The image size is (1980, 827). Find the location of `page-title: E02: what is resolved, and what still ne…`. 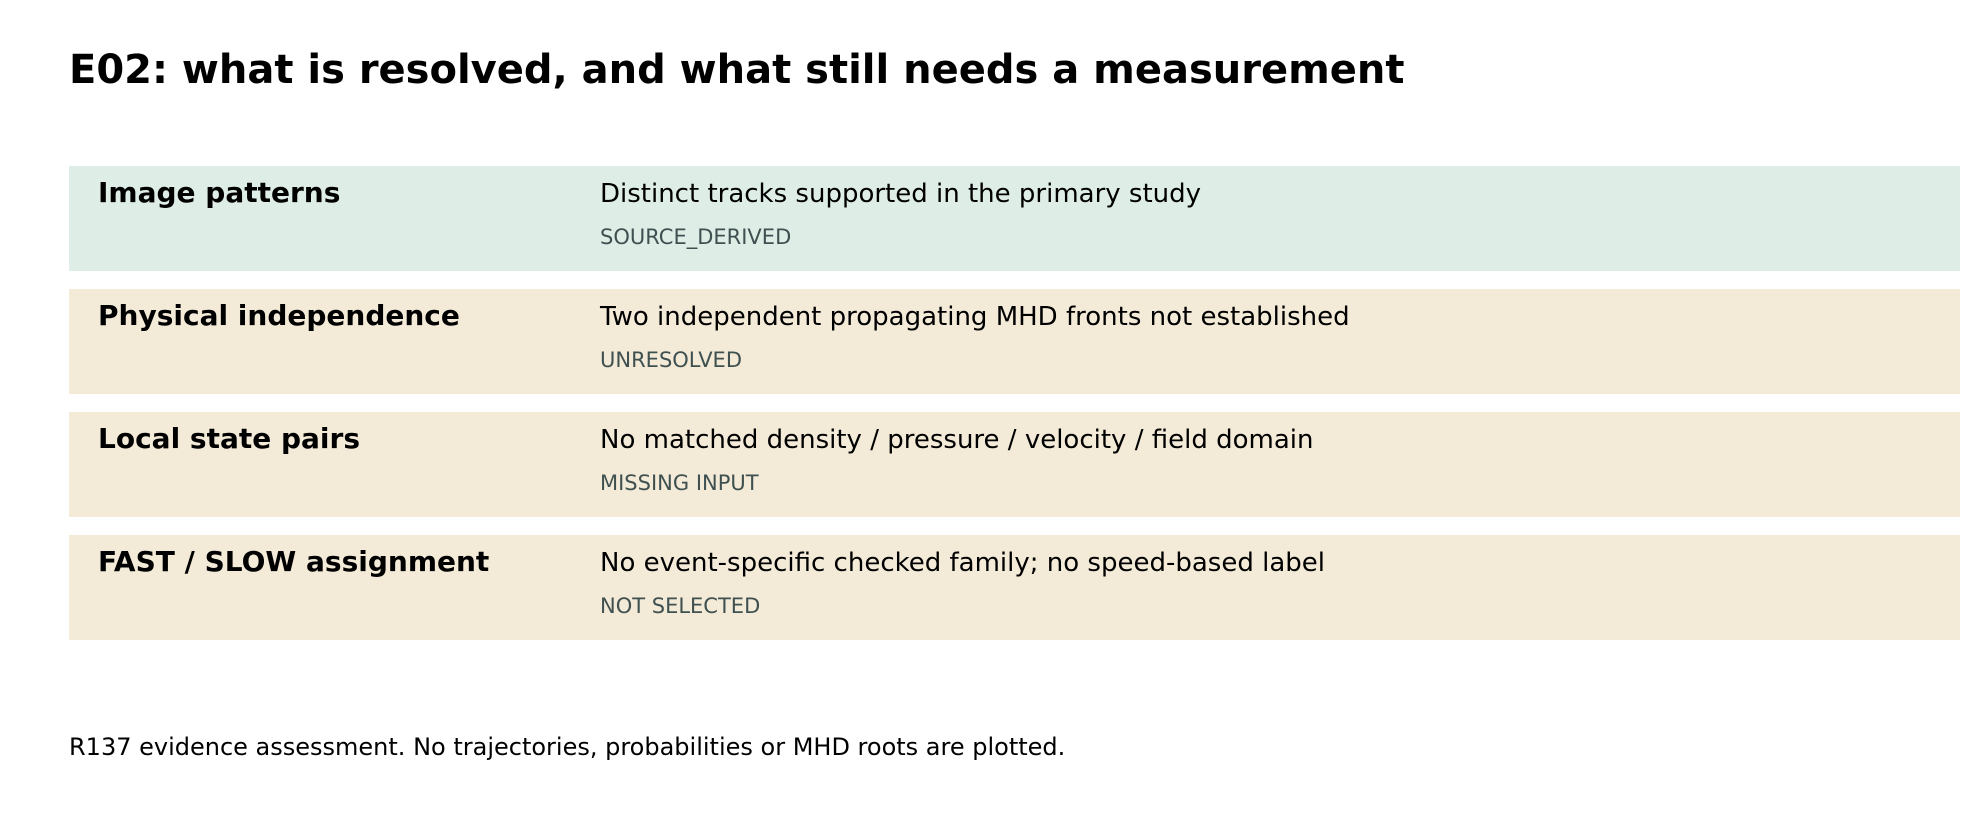

page-title: E02: what is resolved, and what still ne… is located at coordinates (737, 70).